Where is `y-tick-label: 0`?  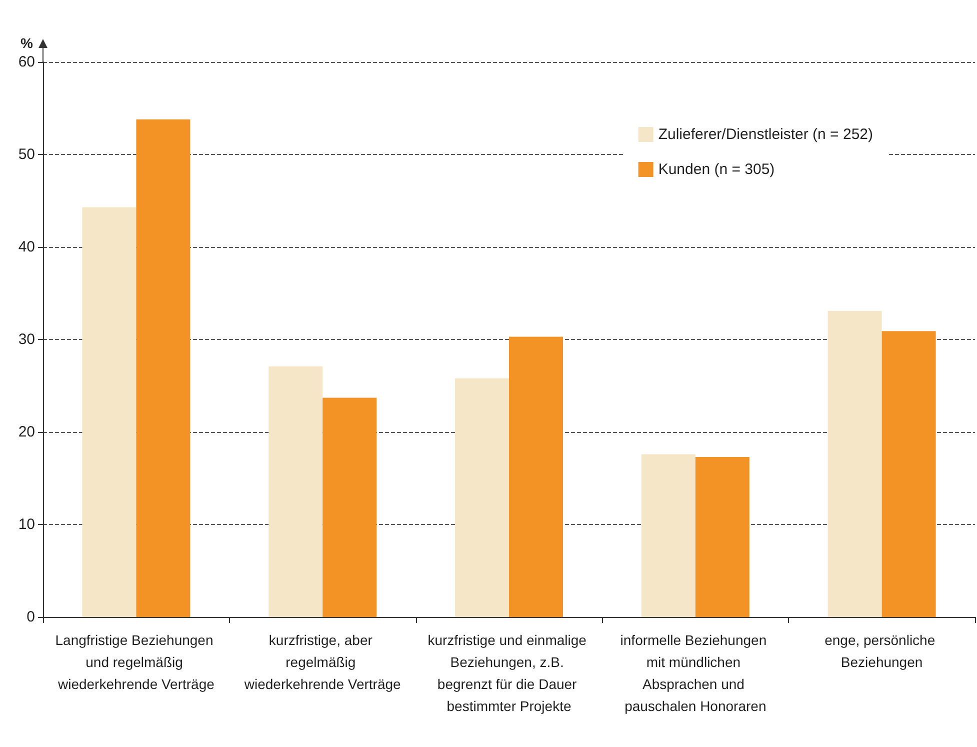
y-tick-label: 0 is located at coordinates (30, 617).